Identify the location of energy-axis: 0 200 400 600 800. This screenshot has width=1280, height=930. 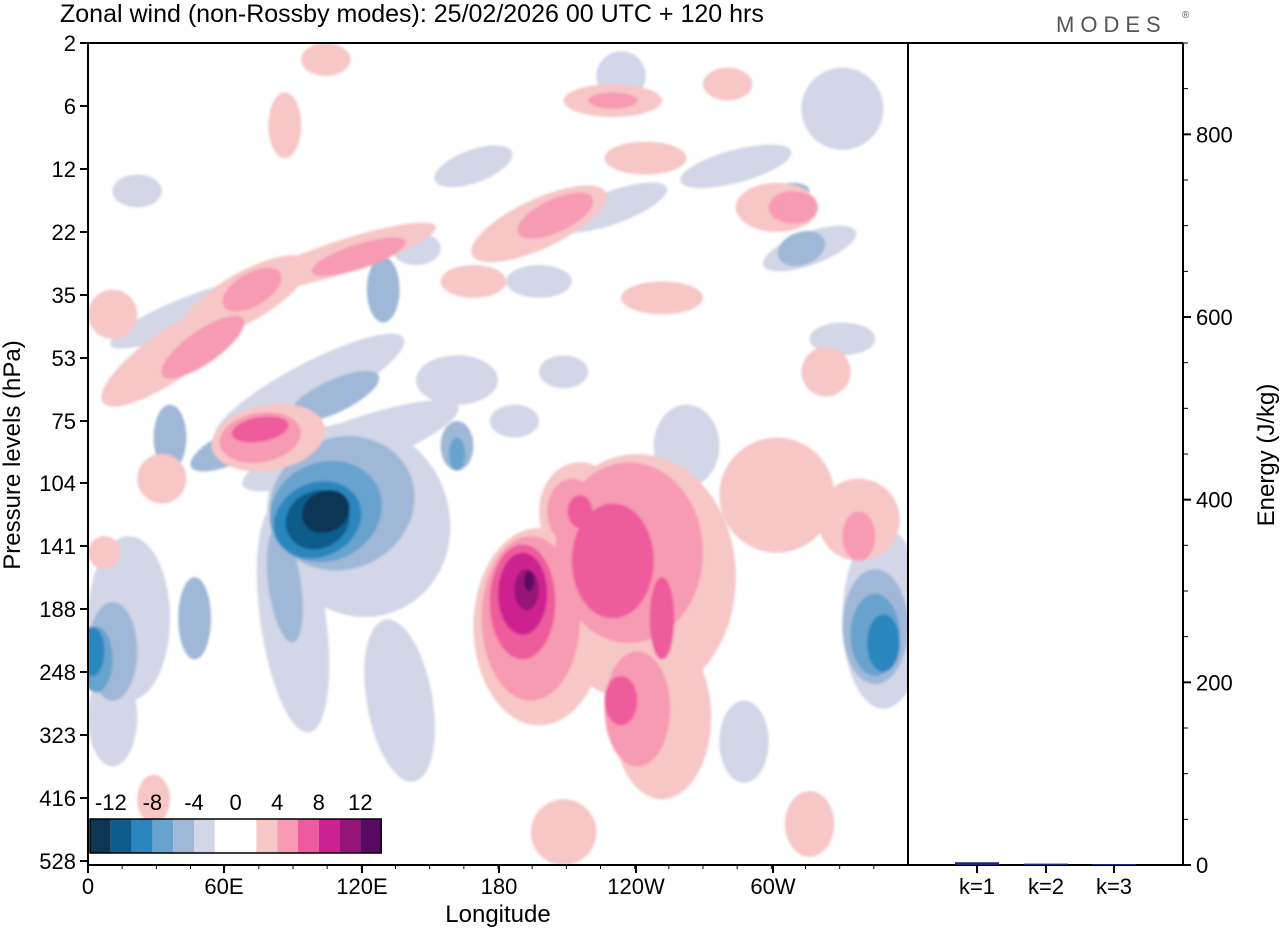
(1208, 460).